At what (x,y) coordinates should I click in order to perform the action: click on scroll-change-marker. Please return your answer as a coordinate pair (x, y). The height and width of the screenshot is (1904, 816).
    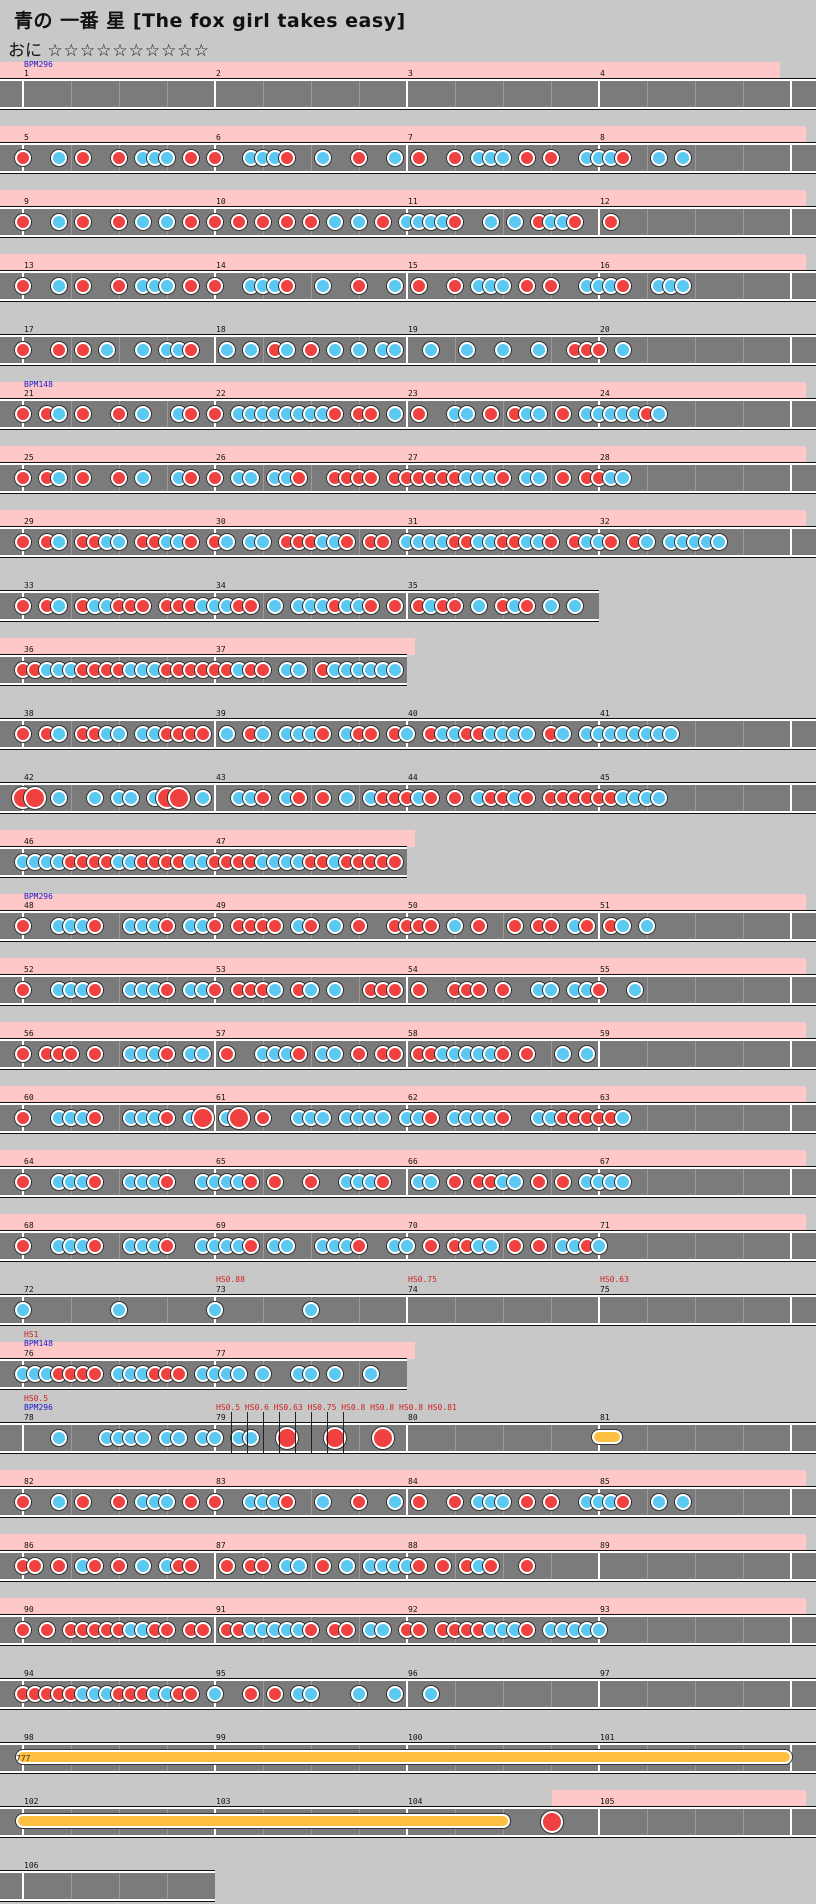
    Looking at the image, I should click on (343, 1433).